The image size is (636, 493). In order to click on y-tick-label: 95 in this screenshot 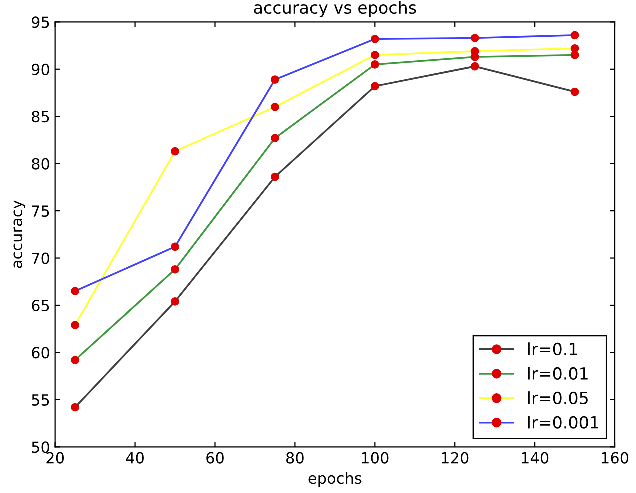, I will do `click(41, 22)`.